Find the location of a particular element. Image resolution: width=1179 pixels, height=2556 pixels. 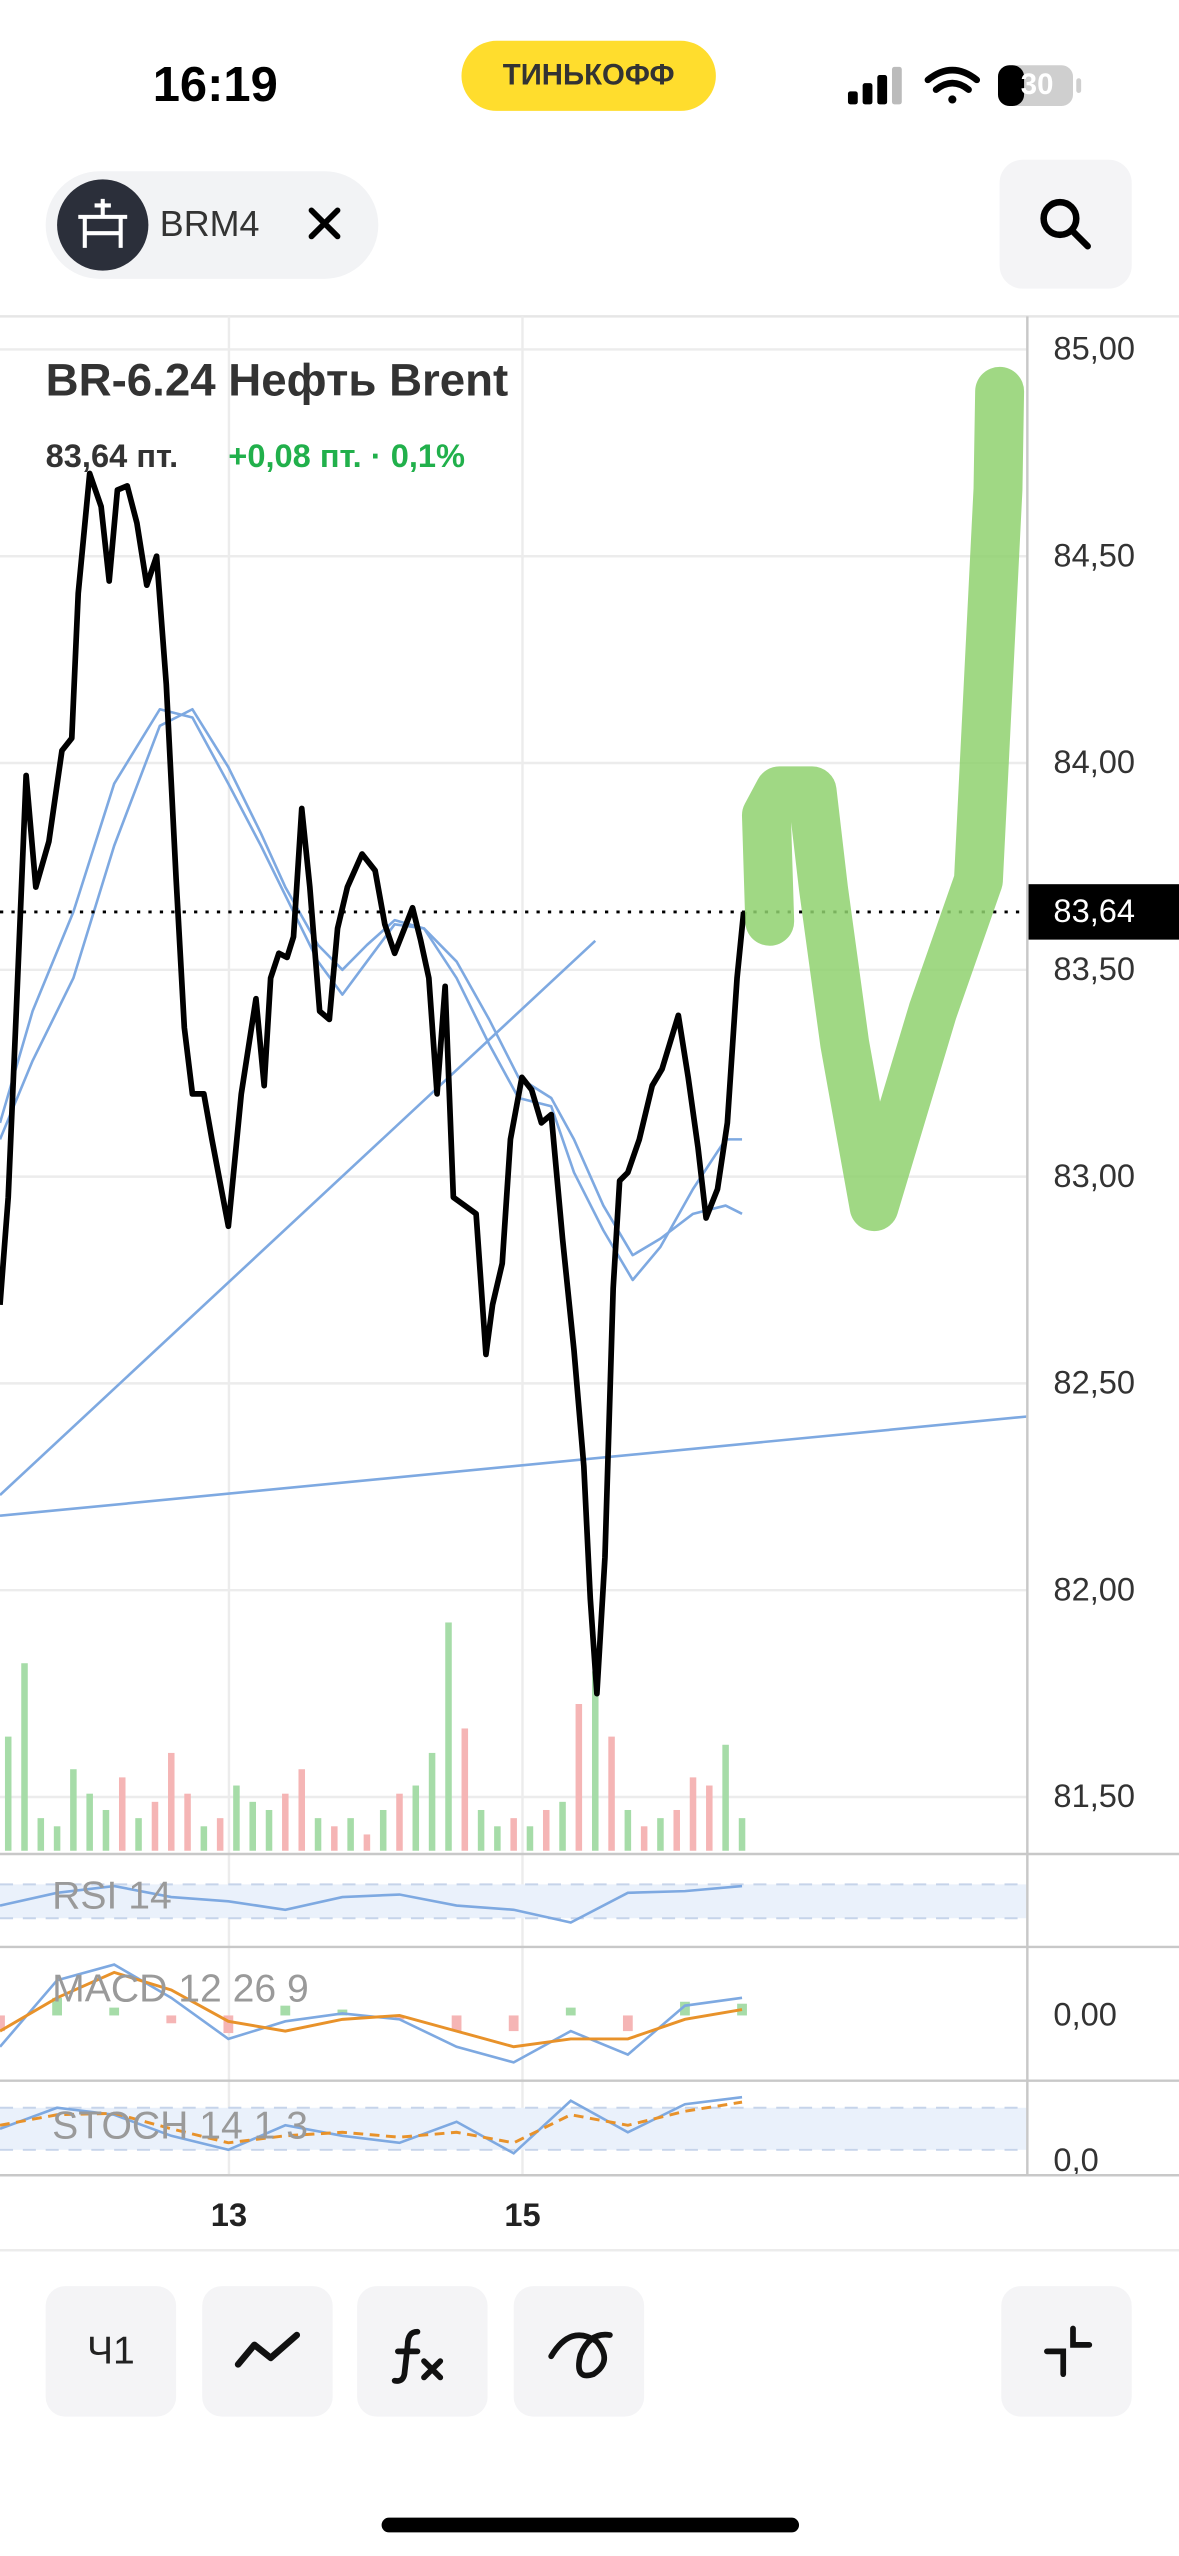

y-tick-label: 85,00 is located at coordinates (1094, 348).